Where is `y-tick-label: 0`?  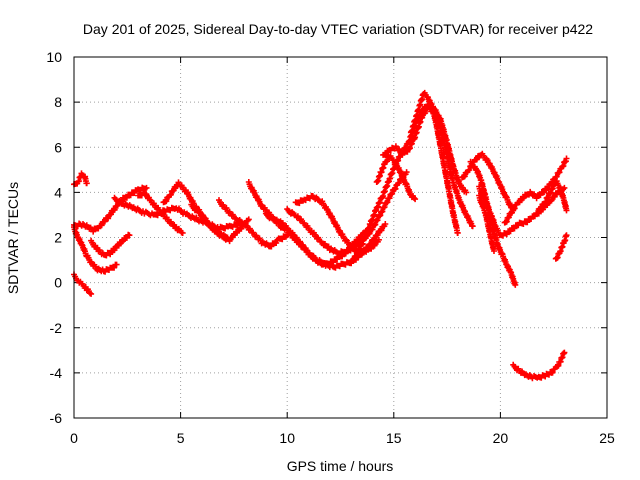
y-tick-label: 0 is located at coordinates (58, 283).